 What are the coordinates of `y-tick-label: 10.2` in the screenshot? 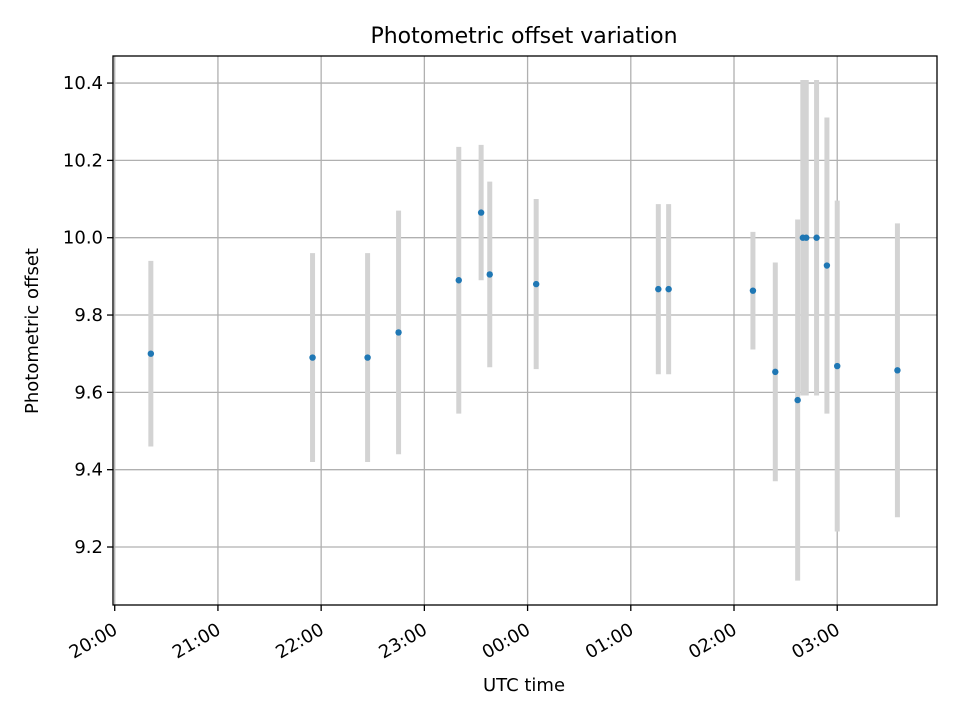 It's located at (83, 160).